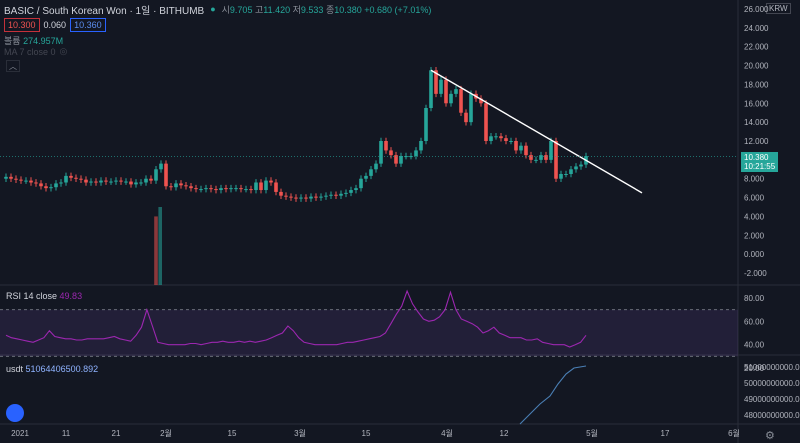 The width and height of the screenshot is (800, 443). I want to click on price-tick-label: 2.000, so click(754, 235).